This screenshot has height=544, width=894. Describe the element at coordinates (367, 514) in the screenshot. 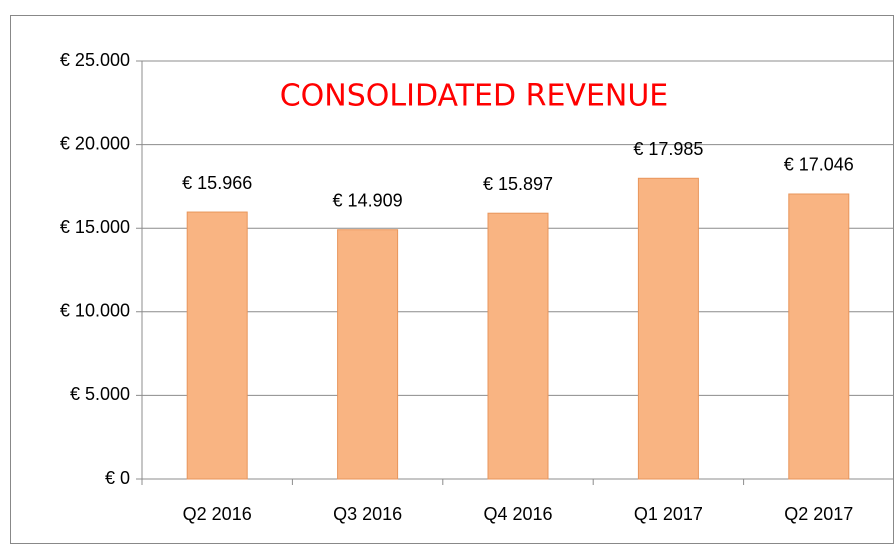

I see `x-tick-label: Q3 2016` at that location.